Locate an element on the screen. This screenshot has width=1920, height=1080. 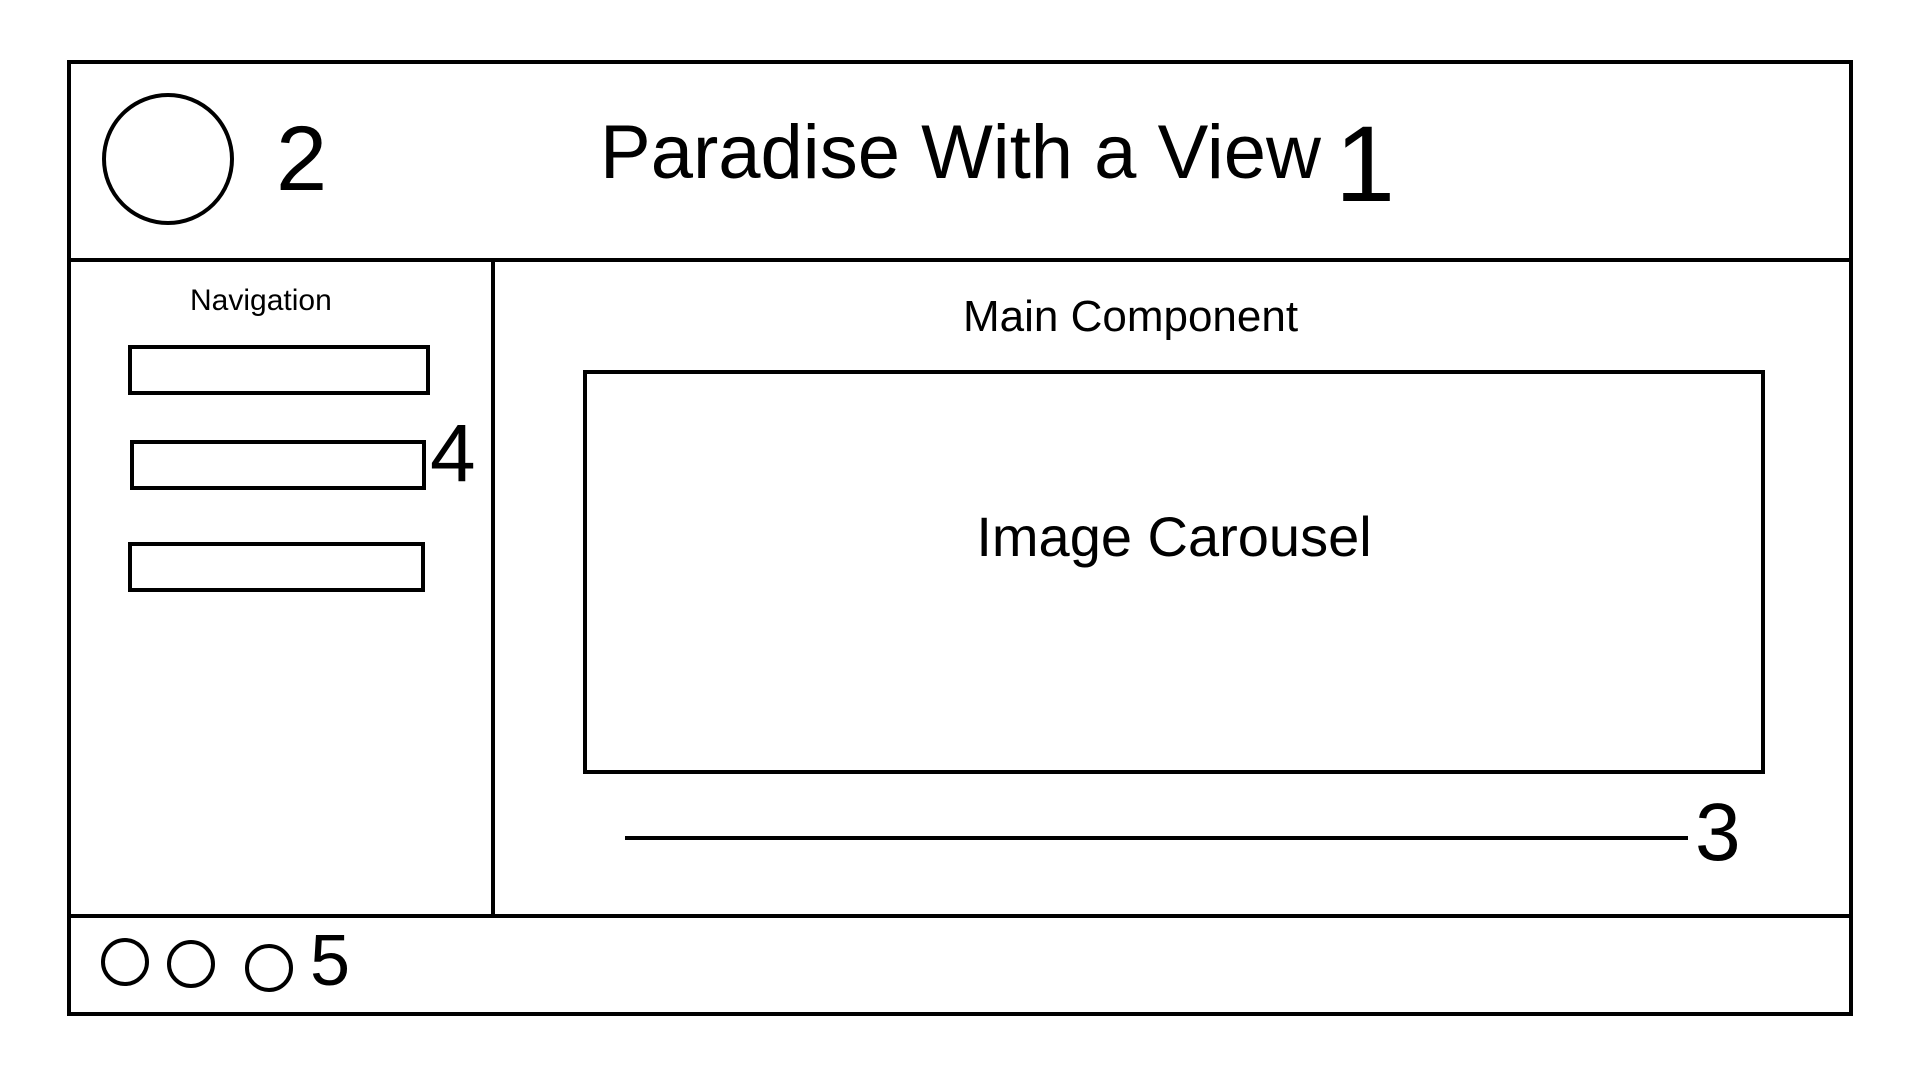
header-divider is located at coordinates (960, 260).